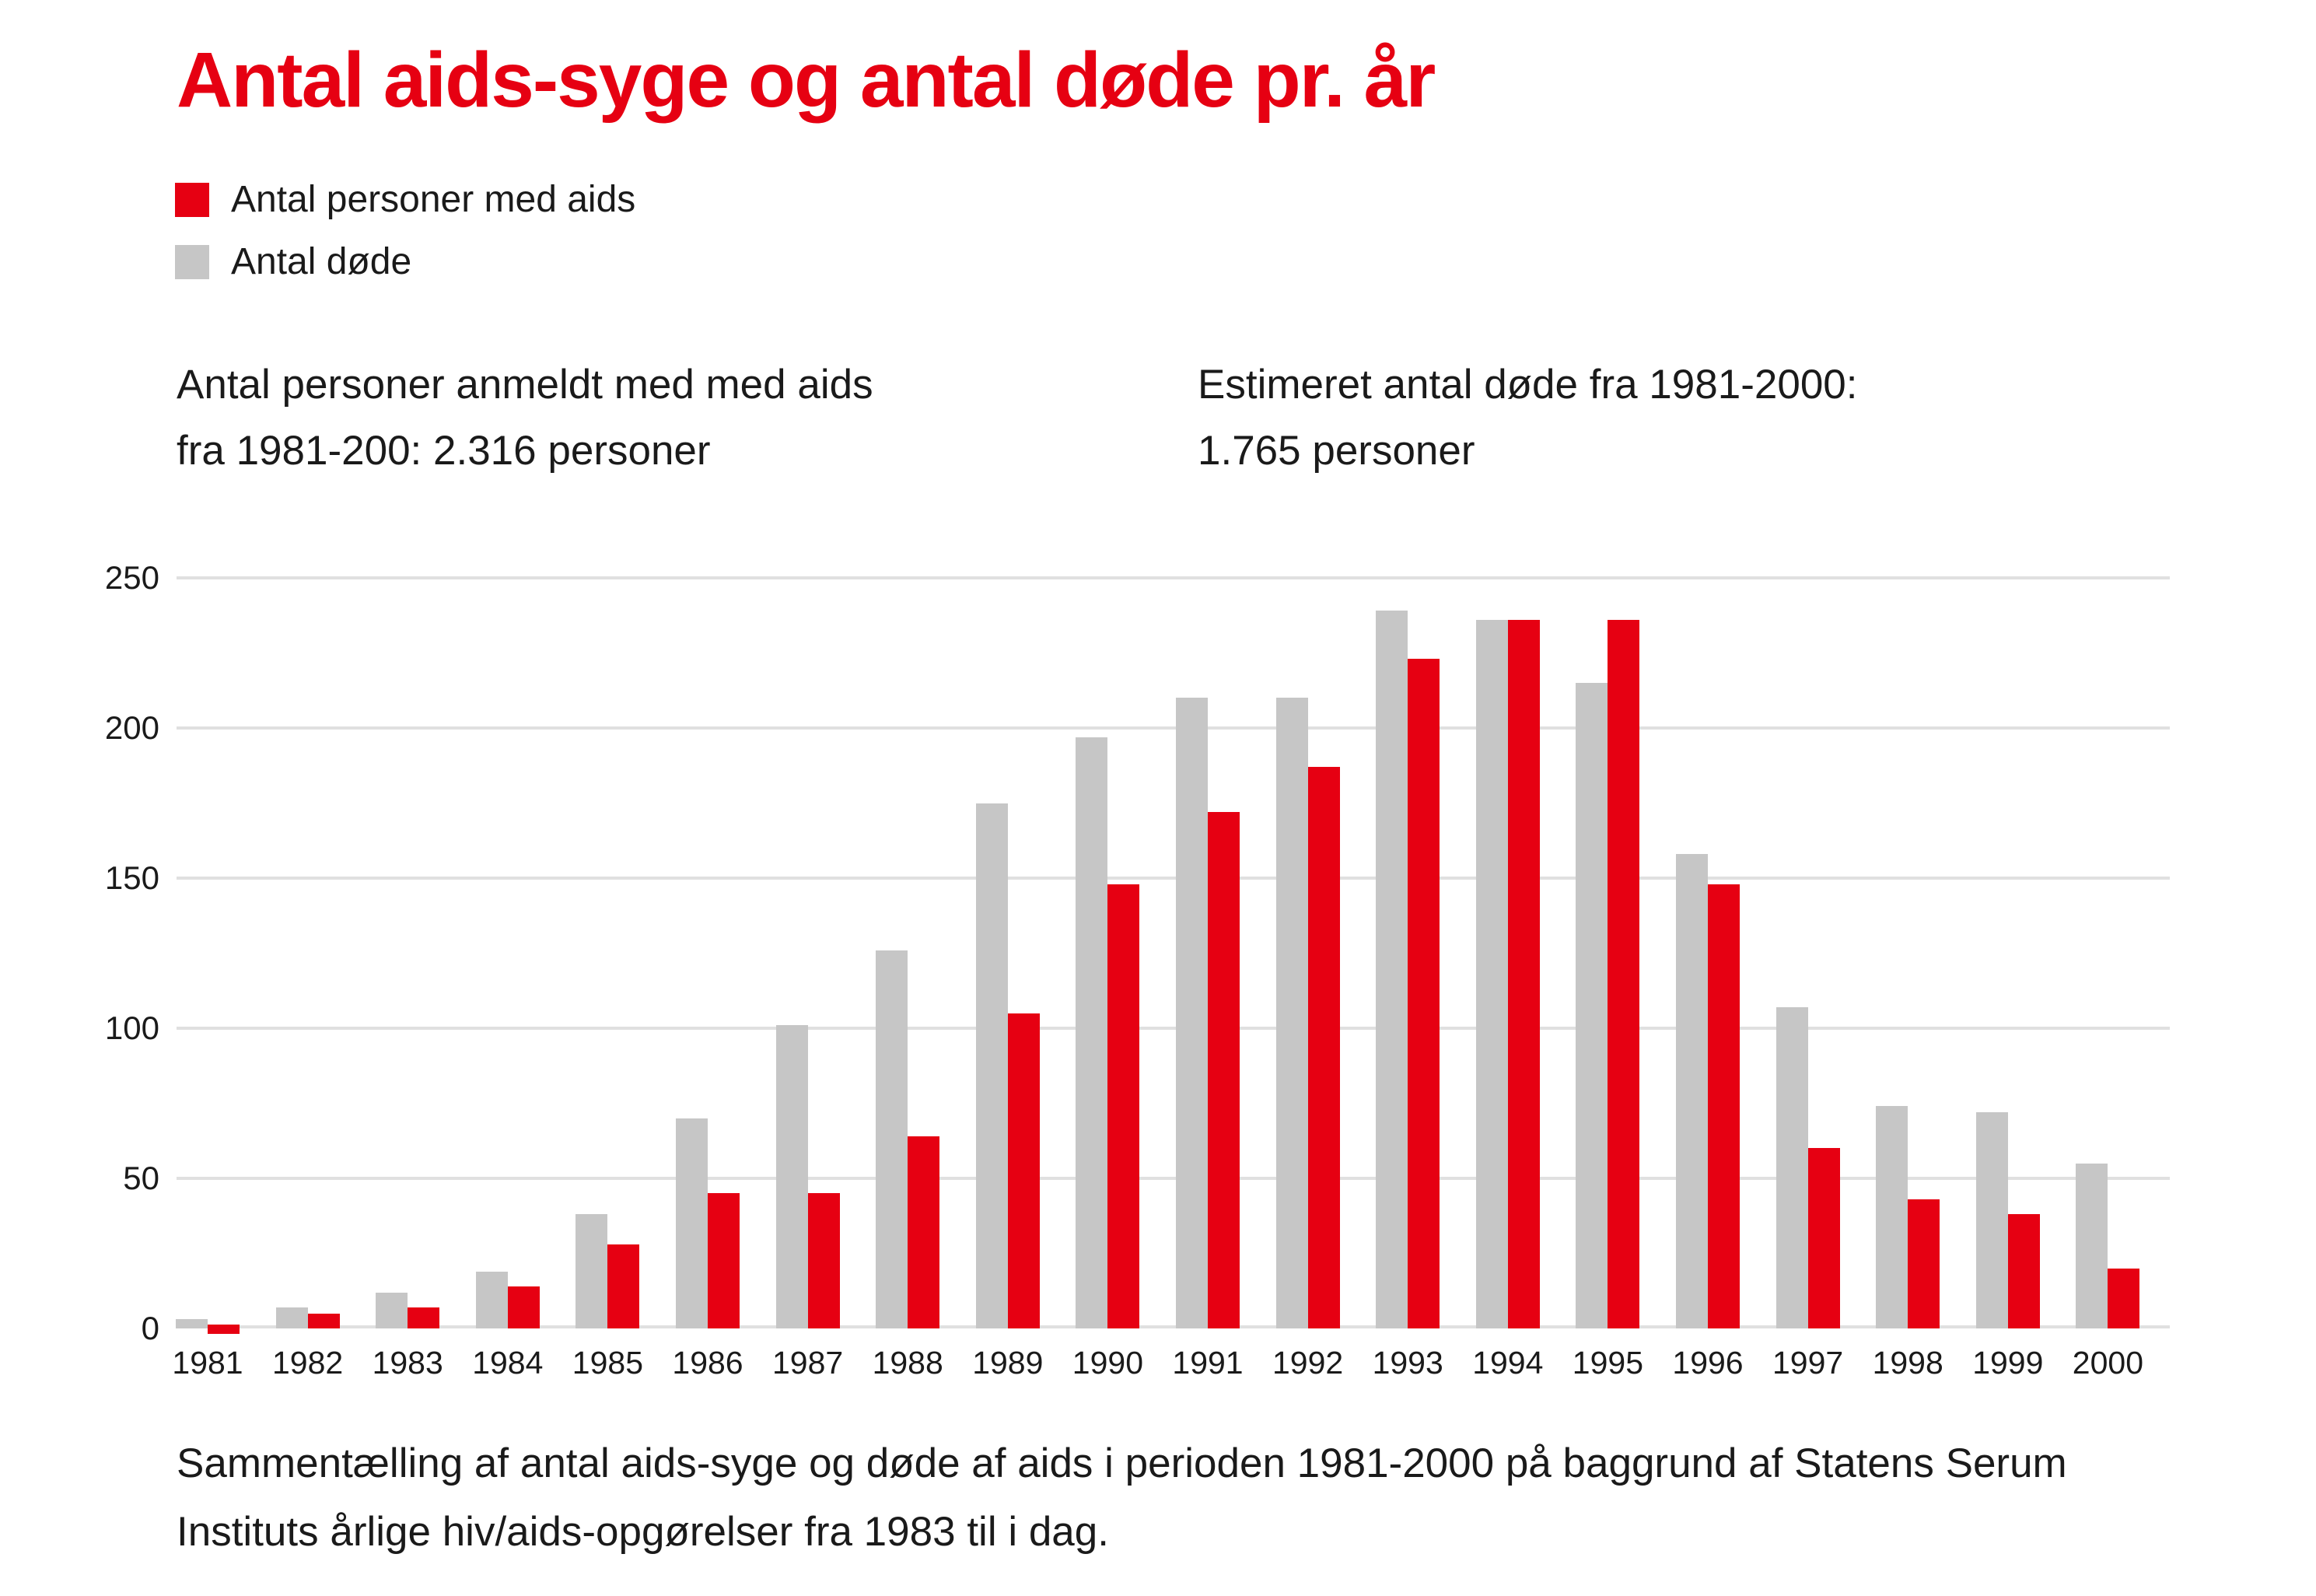  What do you see at coordinates (444, 451) in the screenshot?
I see `summary-reported-aids-line2: fra 1981-200: 2.316 personer` at bounding box center [444, 451].